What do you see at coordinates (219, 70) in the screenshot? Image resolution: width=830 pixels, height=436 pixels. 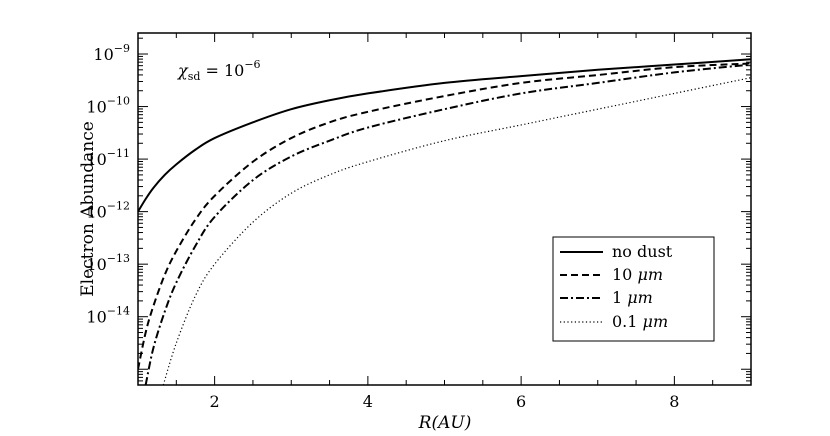 I see `chi-annotation: χsd = 10−6` at bounding box center [219, 70].